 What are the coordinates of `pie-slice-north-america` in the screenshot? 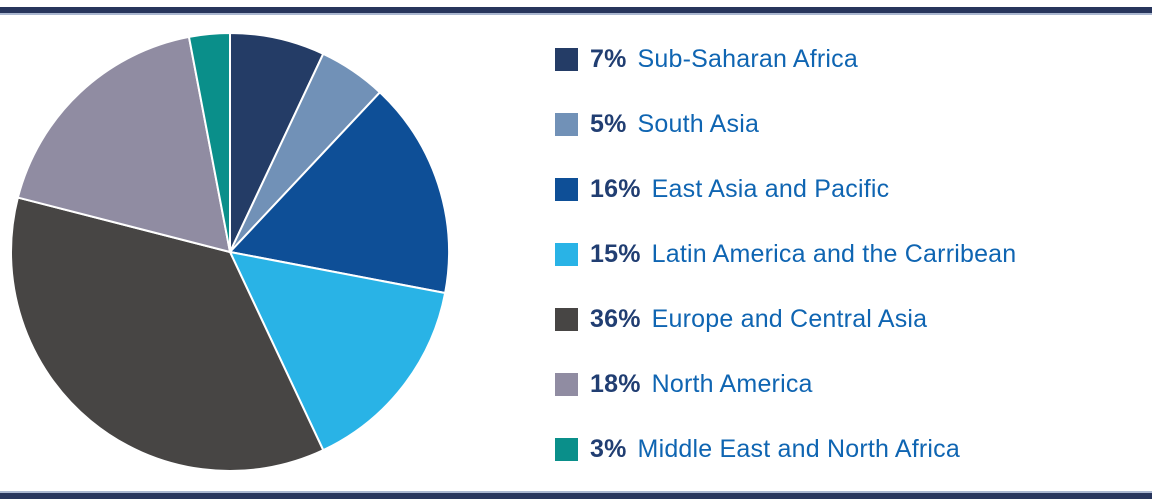 It's located at (123, 144).